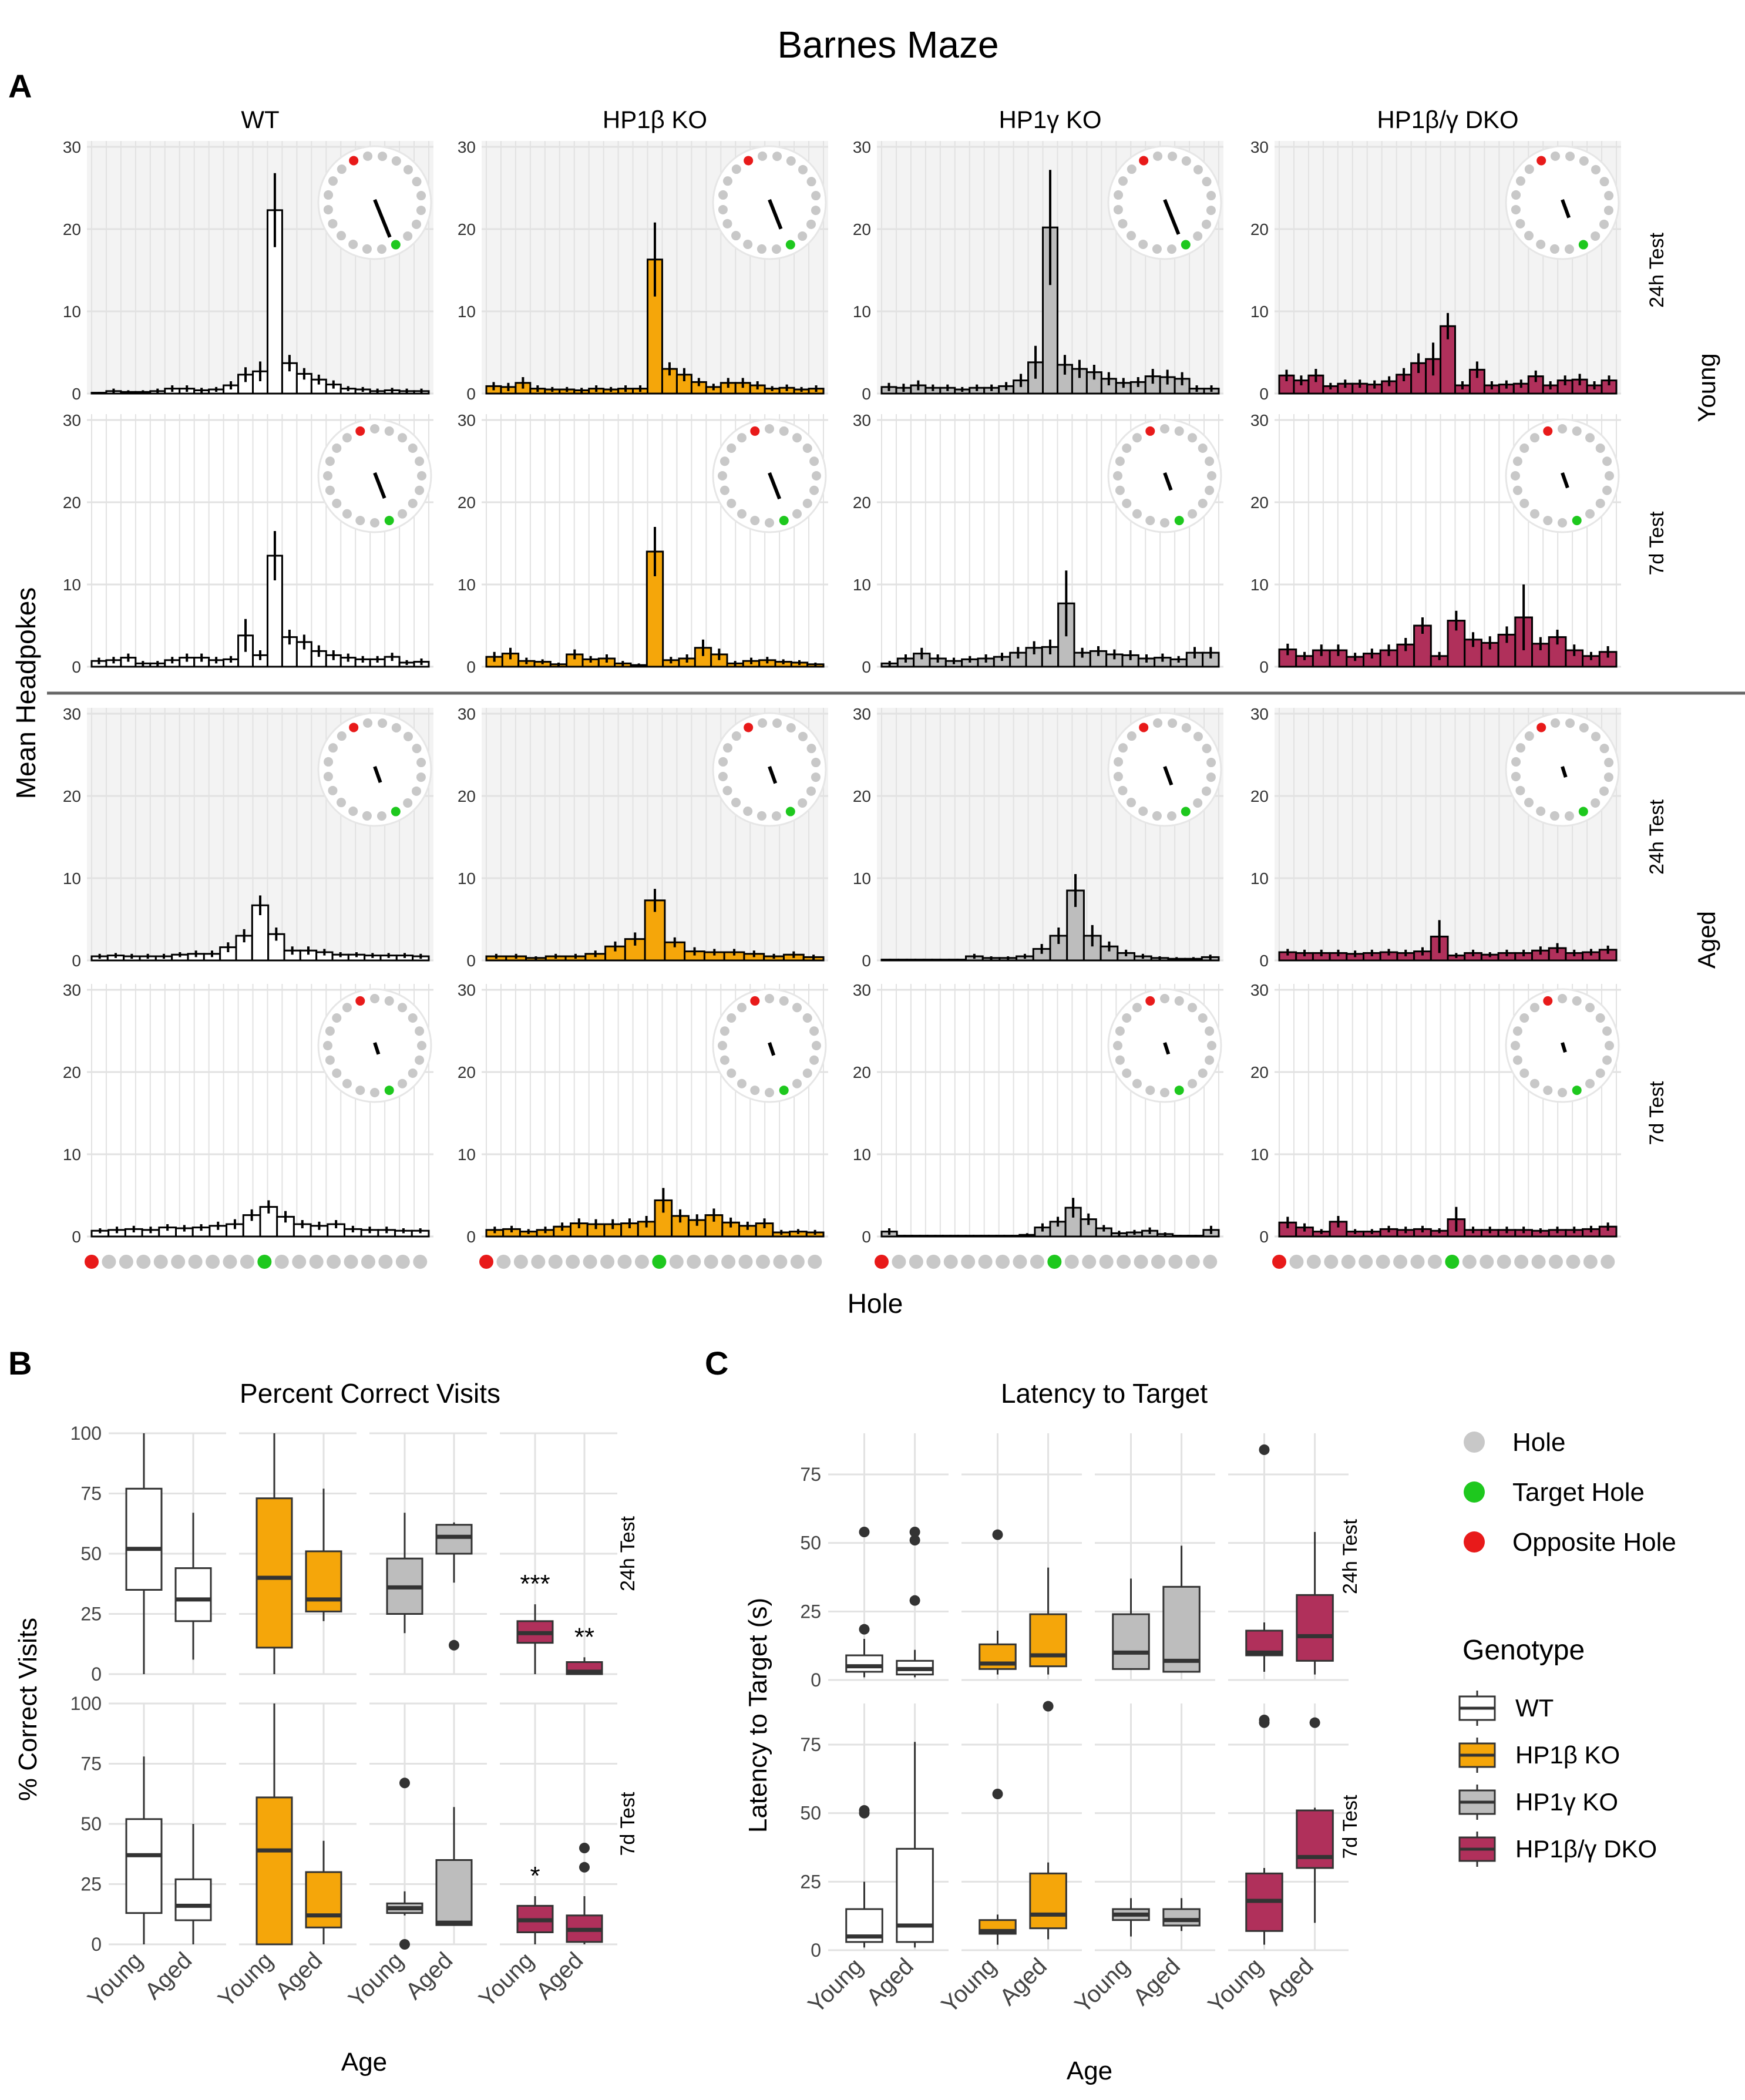  I want to click on significance-label: **, so click(584, 1636).